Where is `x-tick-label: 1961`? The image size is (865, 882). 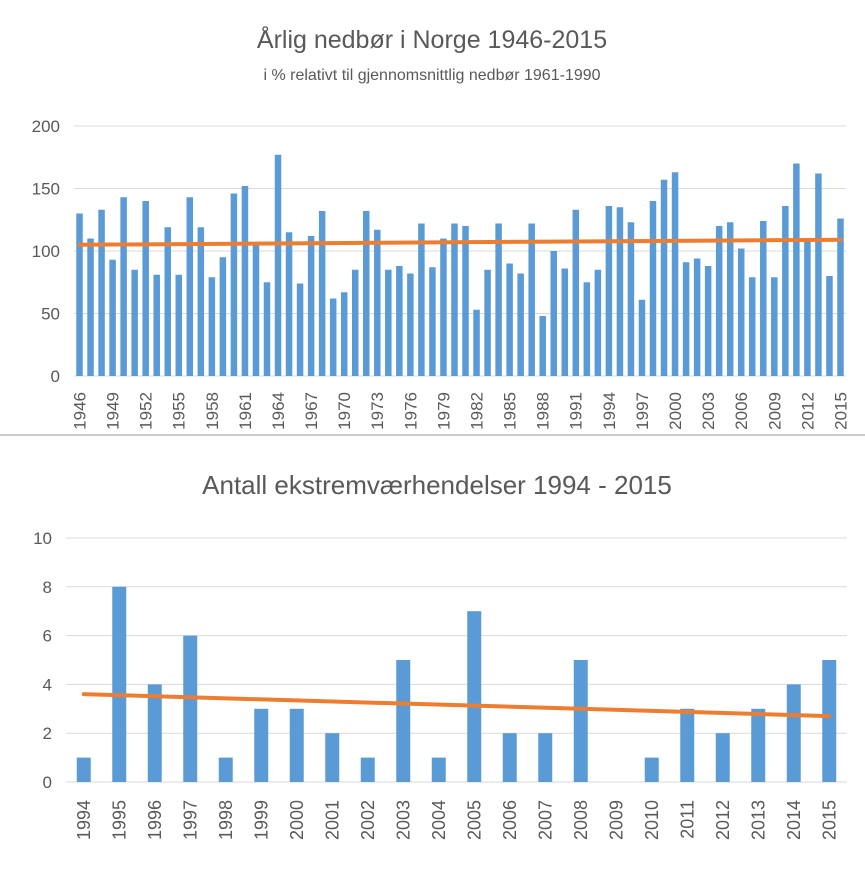
x-tick-label: 1961 is located at coordinates (245, 411).